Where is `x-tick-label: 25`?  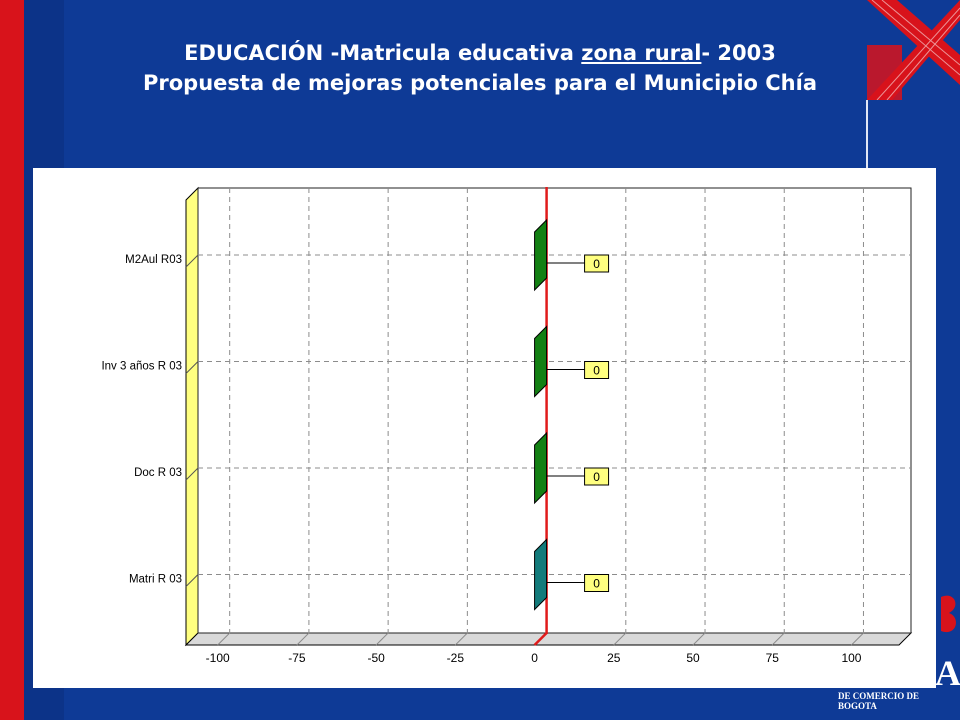 x-tick-label: 25 is located at coordinates (614, 658).